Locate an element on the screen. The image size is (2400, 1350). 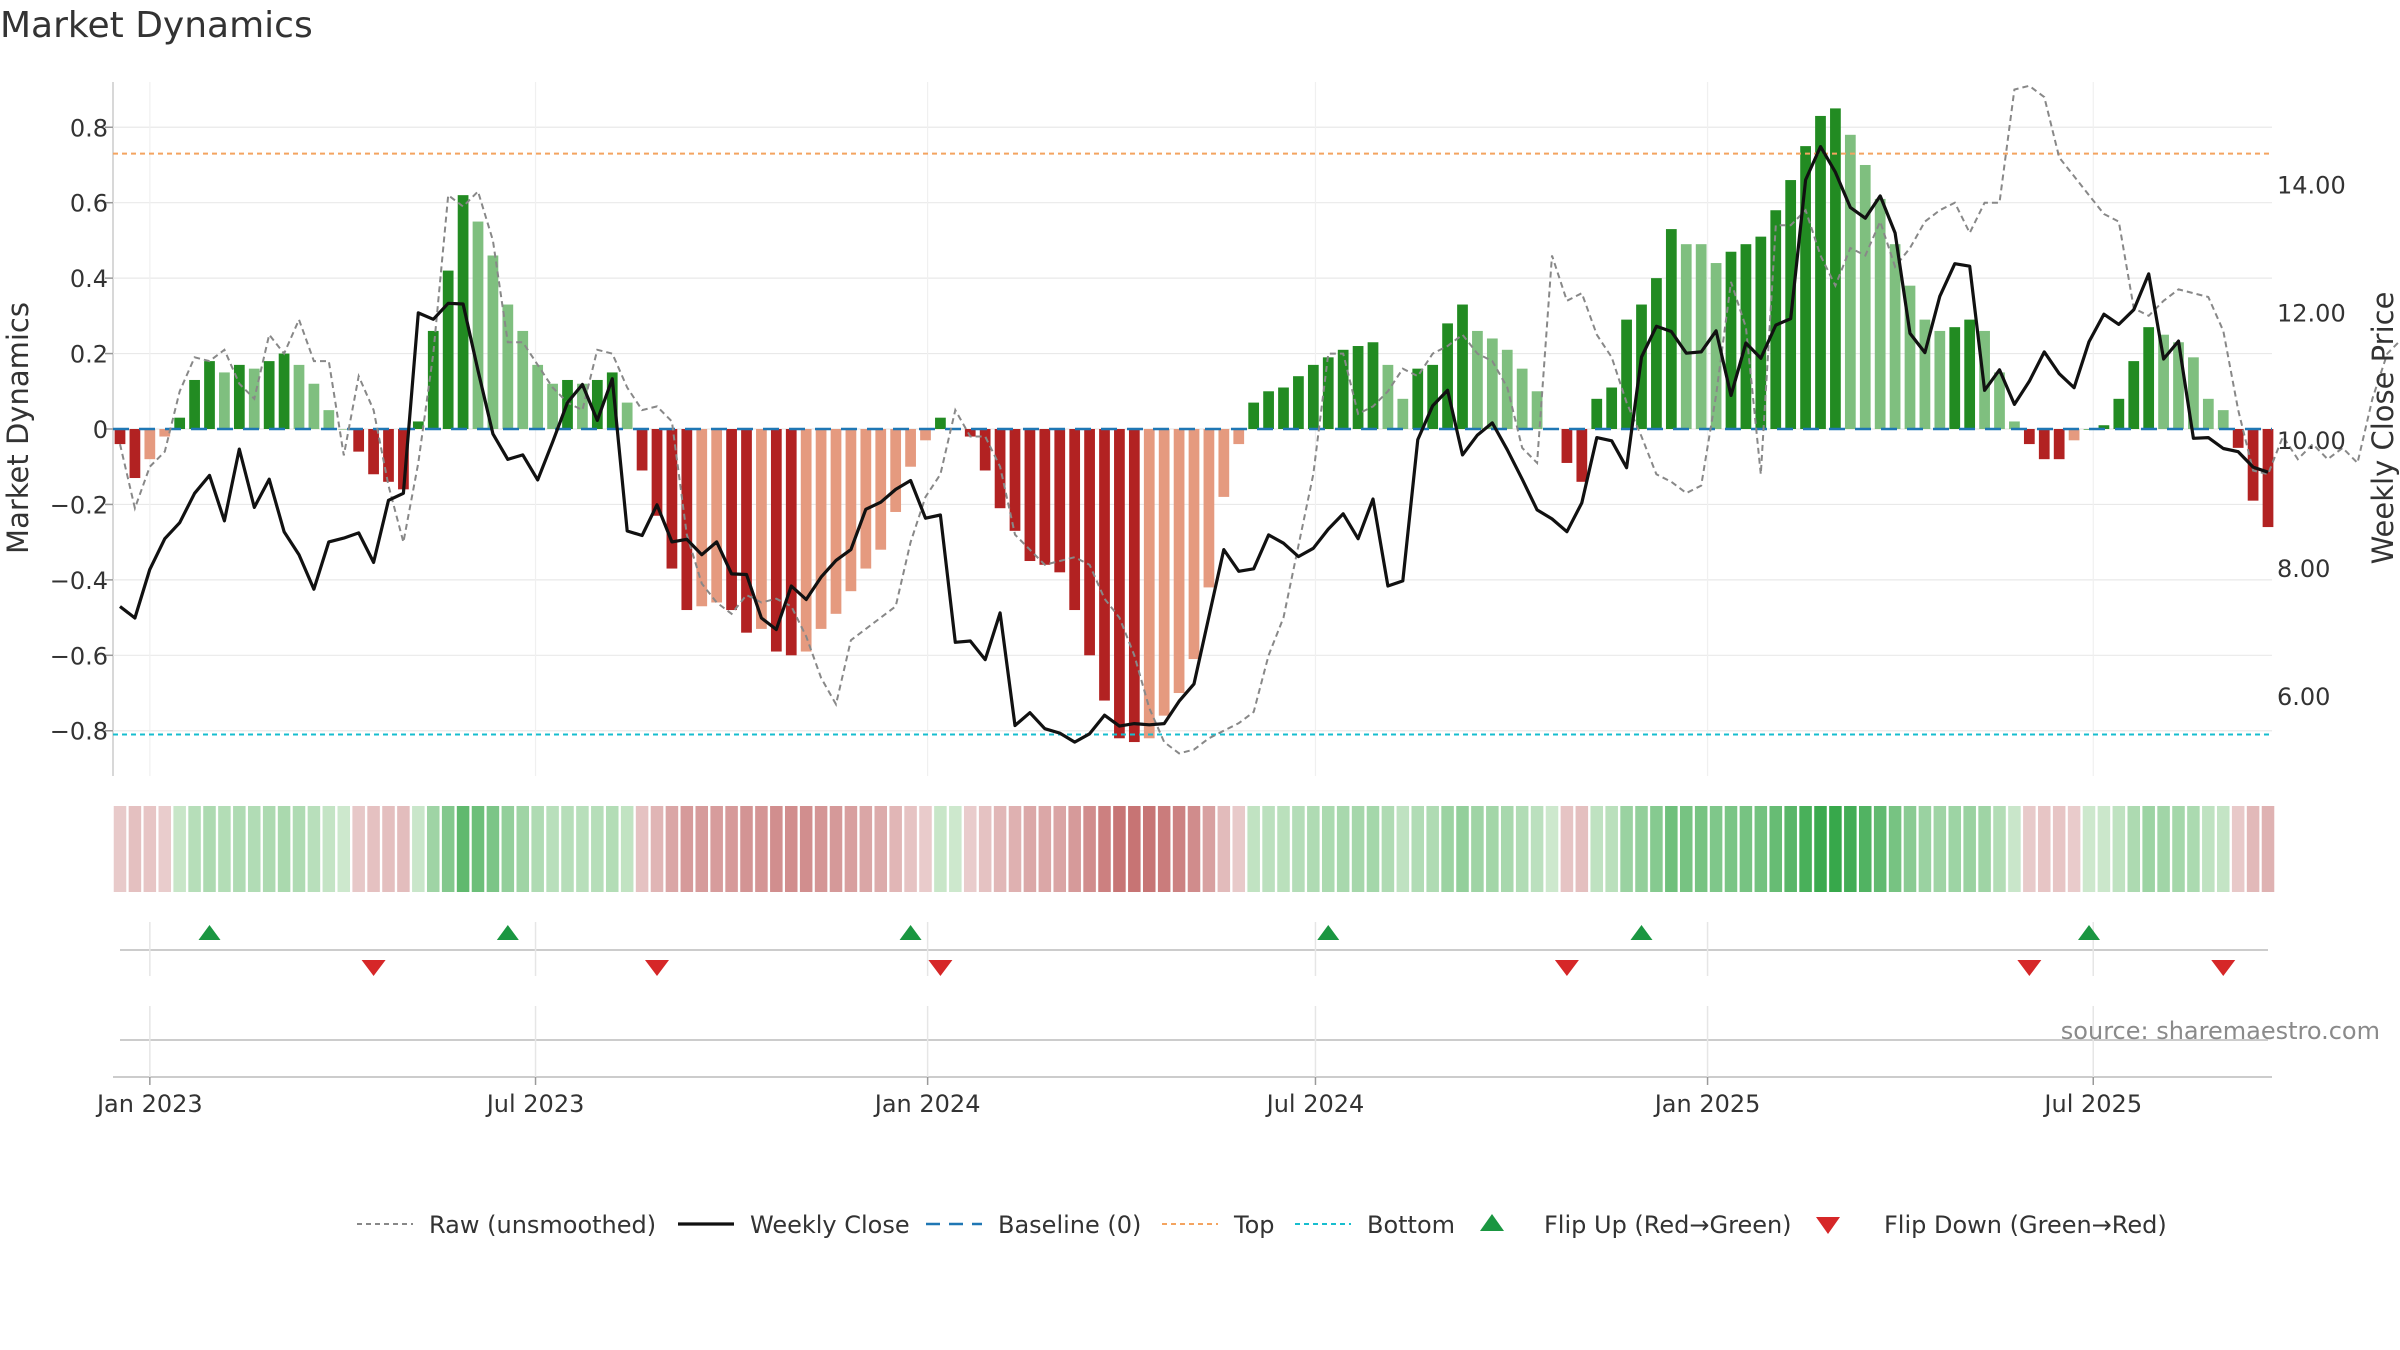
tick-label-left: 0.2 is located at coordinates (89, 355).